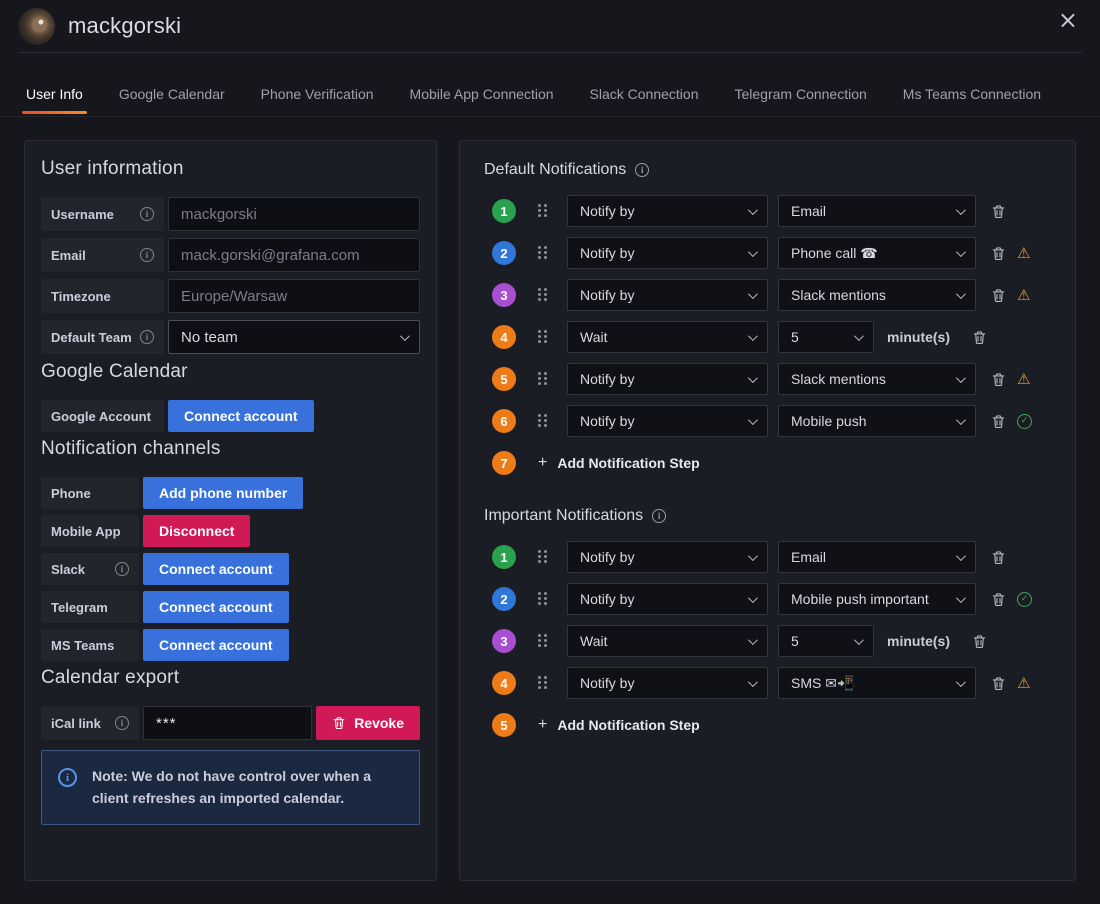  What do you see at coordinates (877, 253) in the screenshot?
I see `step-value-select: Phone call ☎` at bounding box center [877, 253].